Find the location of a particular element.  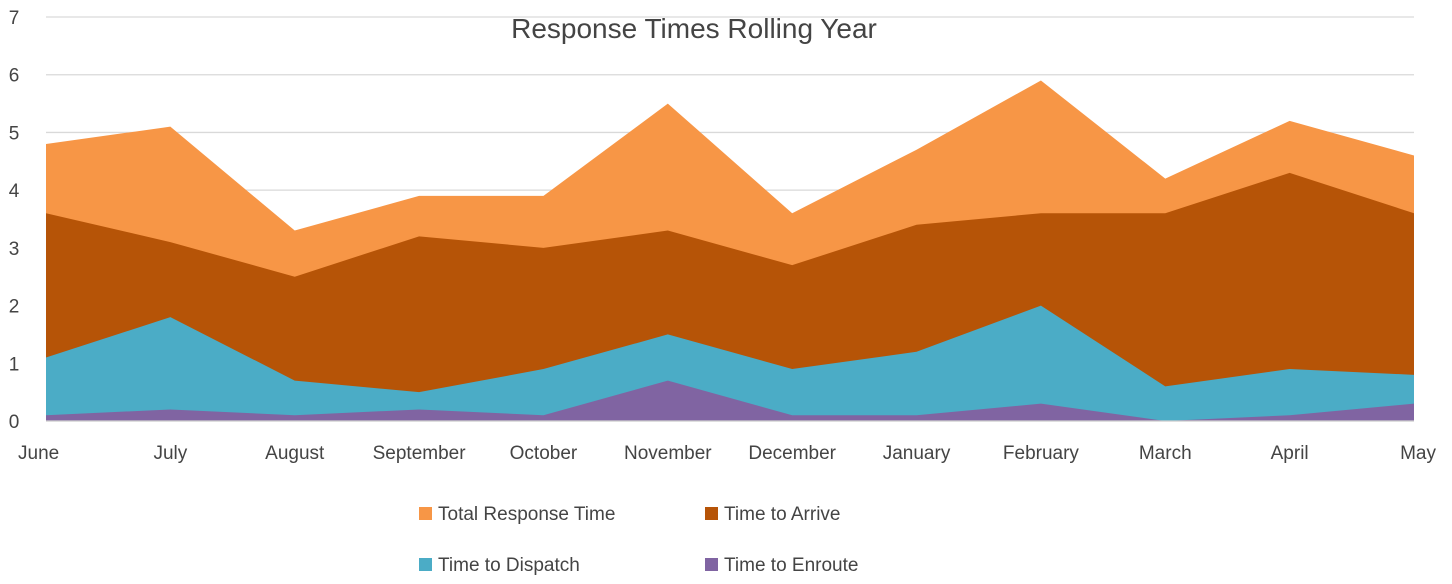

legend-item-2: Time to Dispatch is located at coordinates (499, 565).